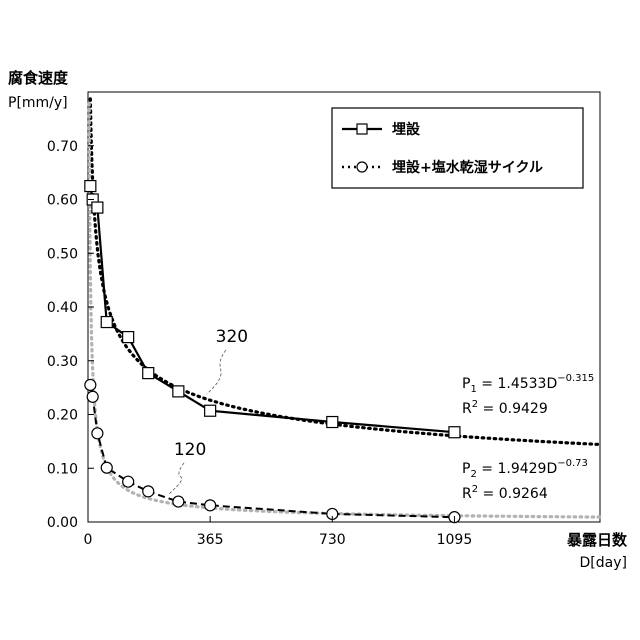 The width and height of the screenshot is (640, 640). Describe the element at coordinates (62, 362) in the screenshot. I see `y-tick-label: 0.30` at that location.